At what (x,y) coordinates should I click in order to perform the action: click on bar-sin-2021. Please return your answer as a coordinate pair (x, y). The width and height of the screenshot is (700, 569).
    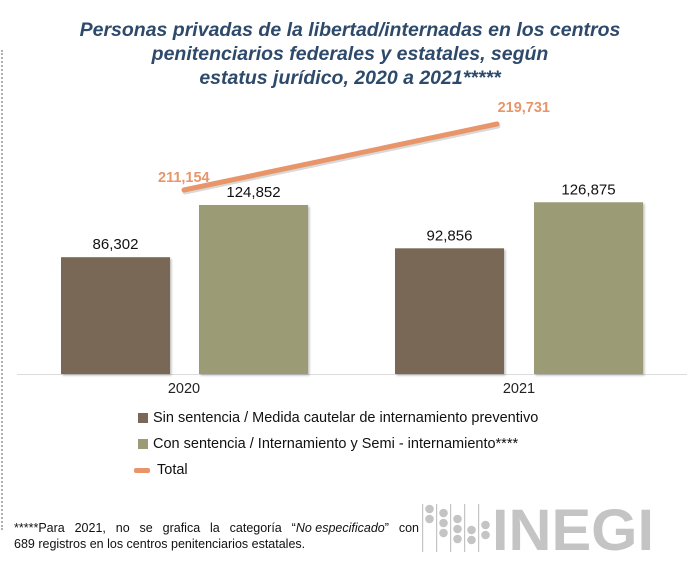
    Looking at the image, I should click on (449, 311).